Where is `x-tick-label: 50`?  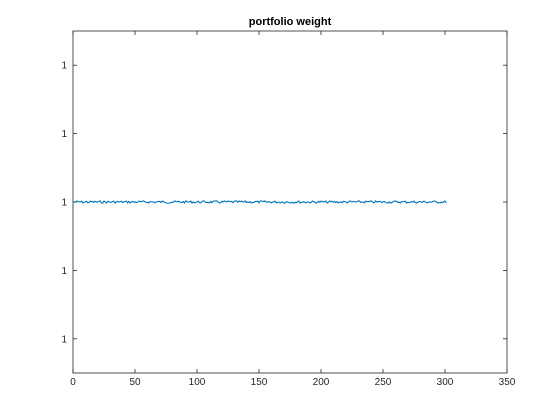 x-tick-label: 50 is located at coordinates (135, 382).